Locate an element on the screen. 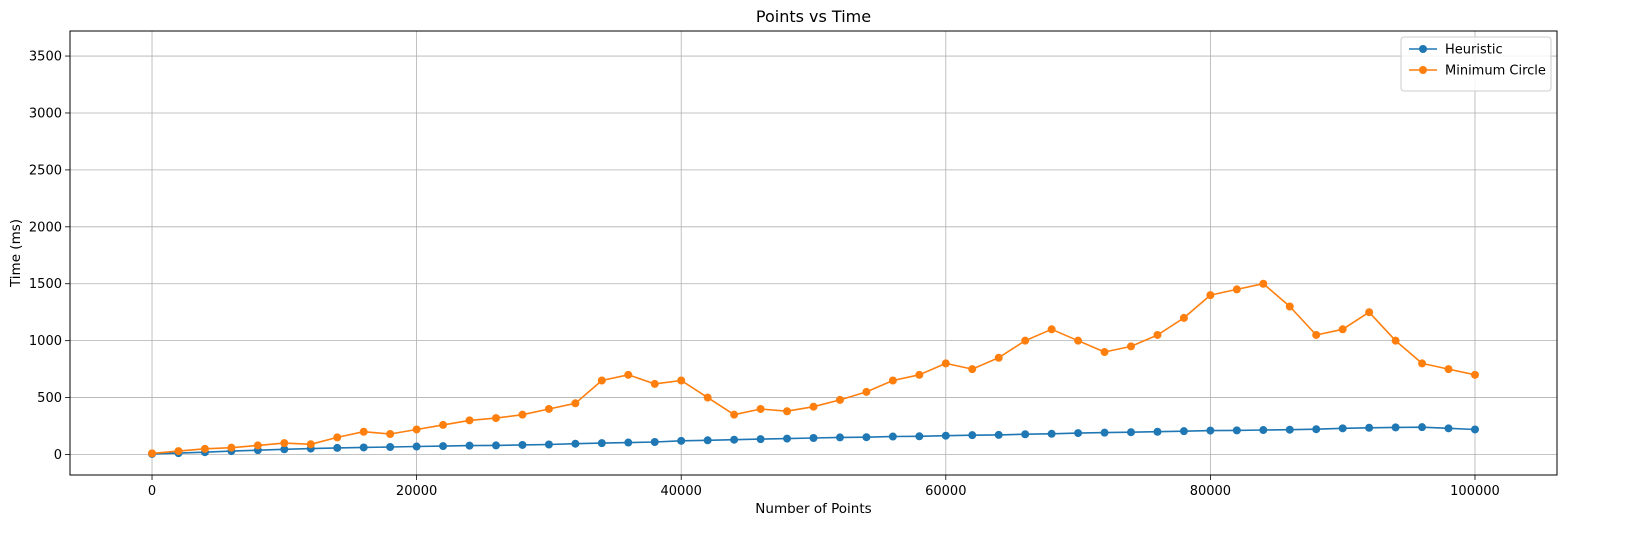 Image resolution: width=1634 pixels, height=551 pixels. legend-label: Minimum Circle is located at coordinates (1495, 71).